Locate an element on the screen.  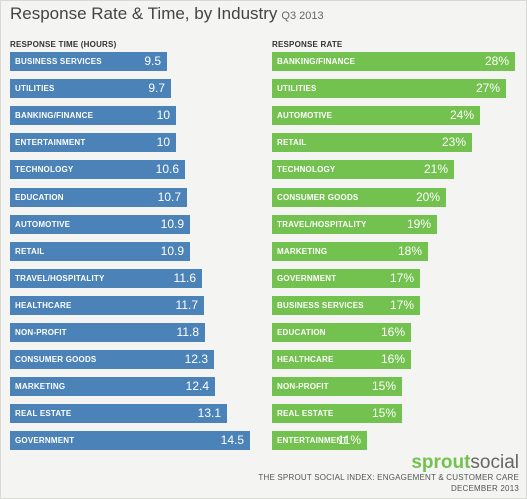
response-time-header: RESPONSE TIME (HOURS) is located at coordinates (63, 44).